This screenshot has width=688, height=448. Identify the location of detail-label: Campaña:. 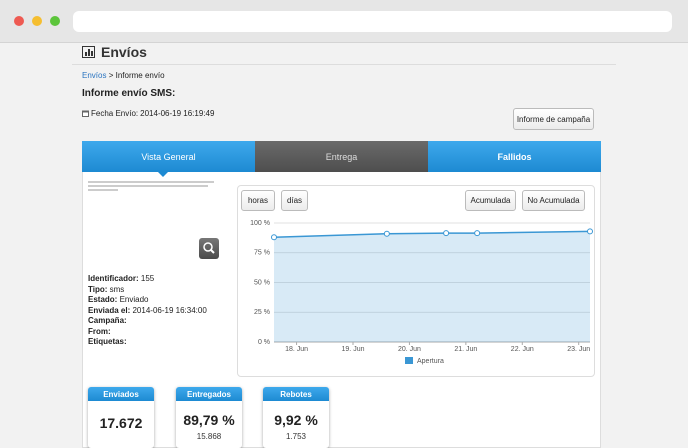
(107, 320).